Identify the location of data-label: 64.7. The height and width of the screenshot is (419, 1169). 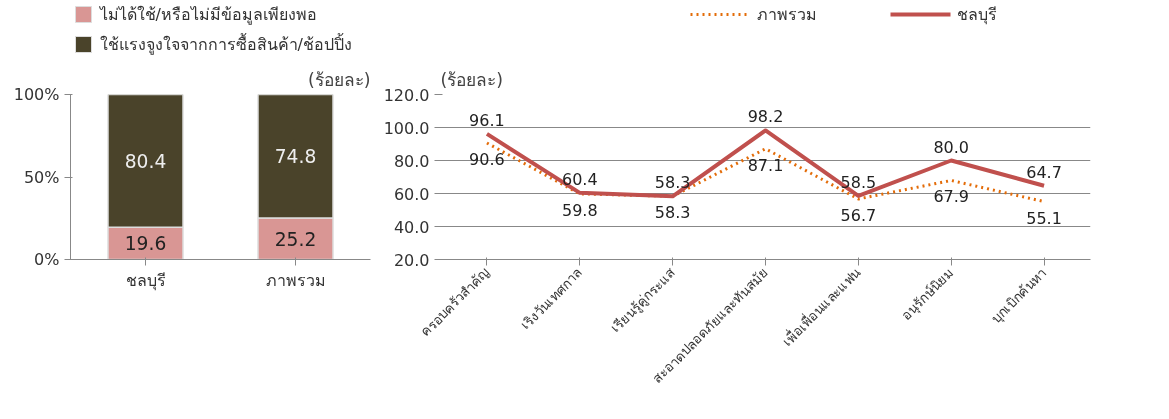
(1044, 172).